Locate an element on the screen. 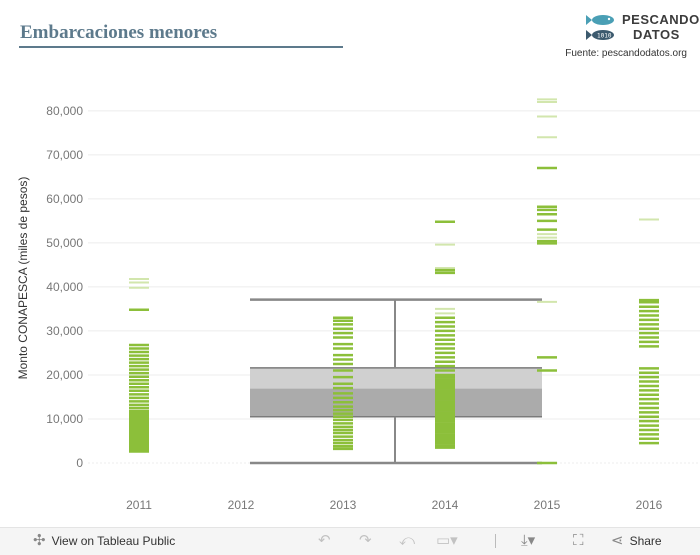 Image resolution: width=700 pixels, height=555 pixels. y-tick-label: 60,000 is located at coordinates (64, 199).